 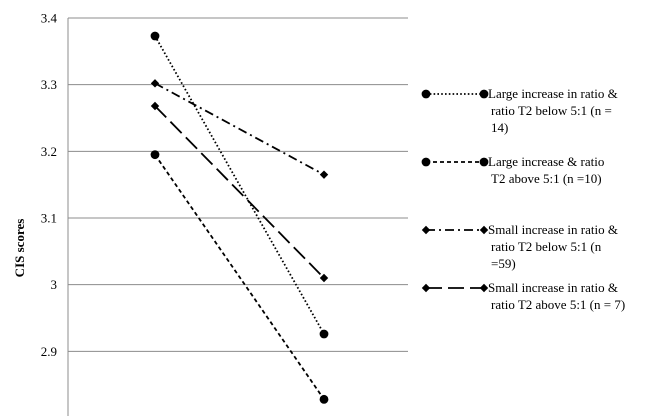 I want to click on y-tick-label: 3.2, so click(x=49, y=151).